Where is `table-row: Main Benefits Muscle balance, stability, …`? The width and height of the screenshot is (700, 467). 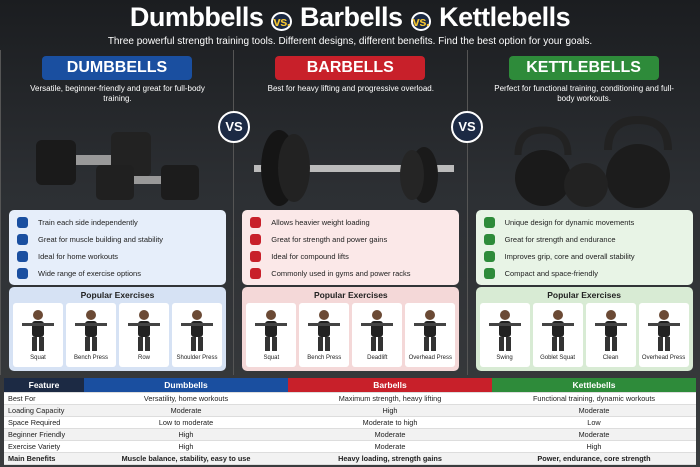
table-row: Main Benefits Muscle balance, stability, … is located at coordinates (350, 459).